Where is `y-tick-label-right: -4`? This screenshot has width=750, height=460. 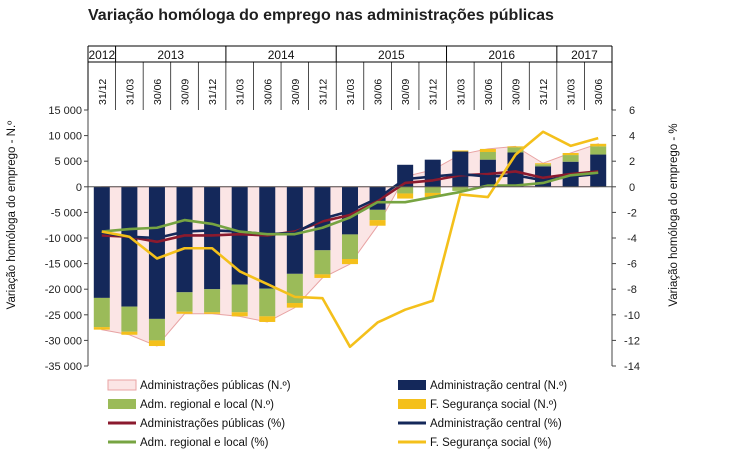
y-tick-label-right: -4 is located at coordinates (632, 239).